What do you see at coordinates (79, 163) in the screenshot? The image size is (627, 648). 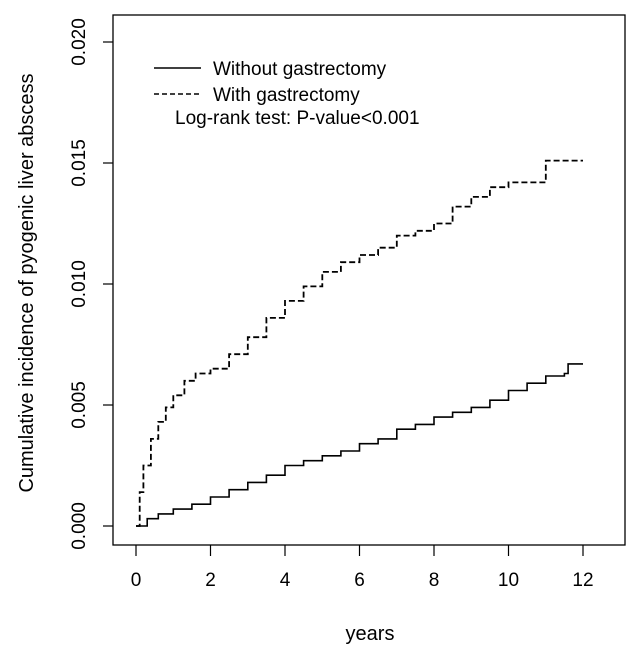 I see `y-tick-label: 0.015` at bounding box center [79, 163].